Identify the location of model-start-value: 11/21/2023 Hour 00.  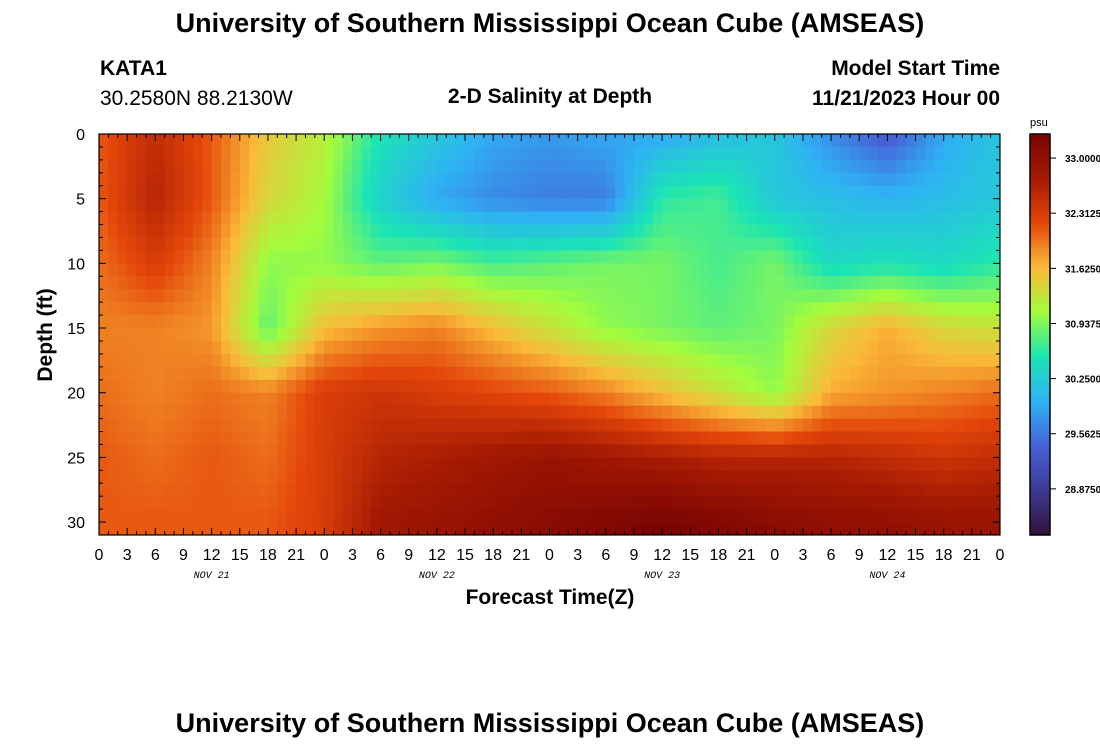
(906, 98).